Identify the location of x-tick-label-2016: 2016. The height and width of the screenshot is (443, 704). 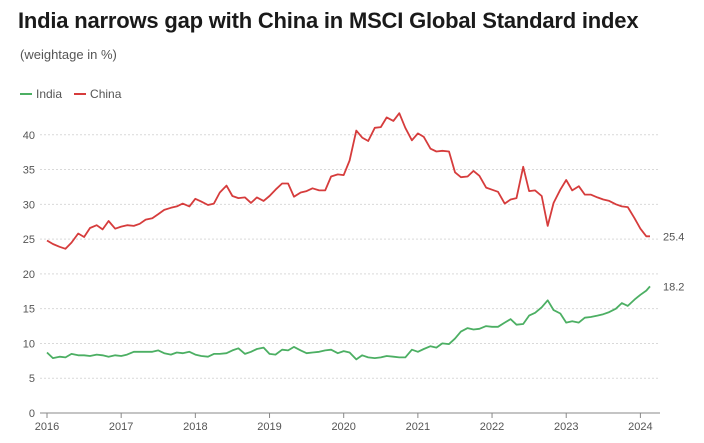
(47, 427).